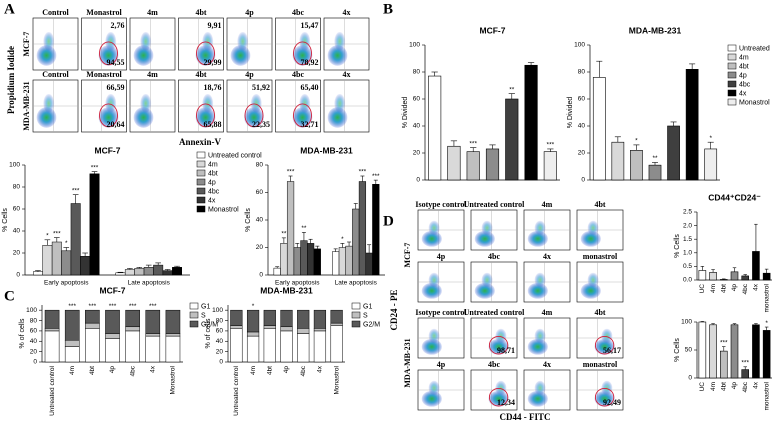 This screenshot has height=424, width=778. Describe the element at coordinates (367, 306) in the screenshot. I see `legend-label: G1` at that location.